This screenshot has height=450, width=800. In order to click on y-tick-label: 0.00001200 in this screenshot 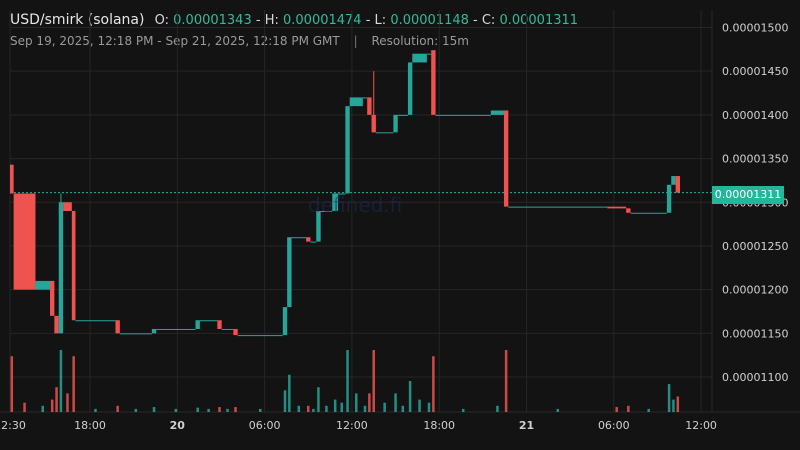, I will do `click(755, 290)`.